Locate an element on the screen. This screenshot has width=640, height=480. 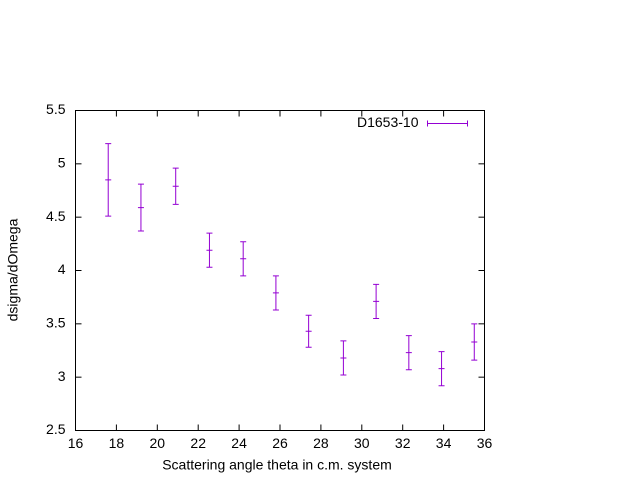
x-tick-label: 20 is located at coordinates (158, 443).